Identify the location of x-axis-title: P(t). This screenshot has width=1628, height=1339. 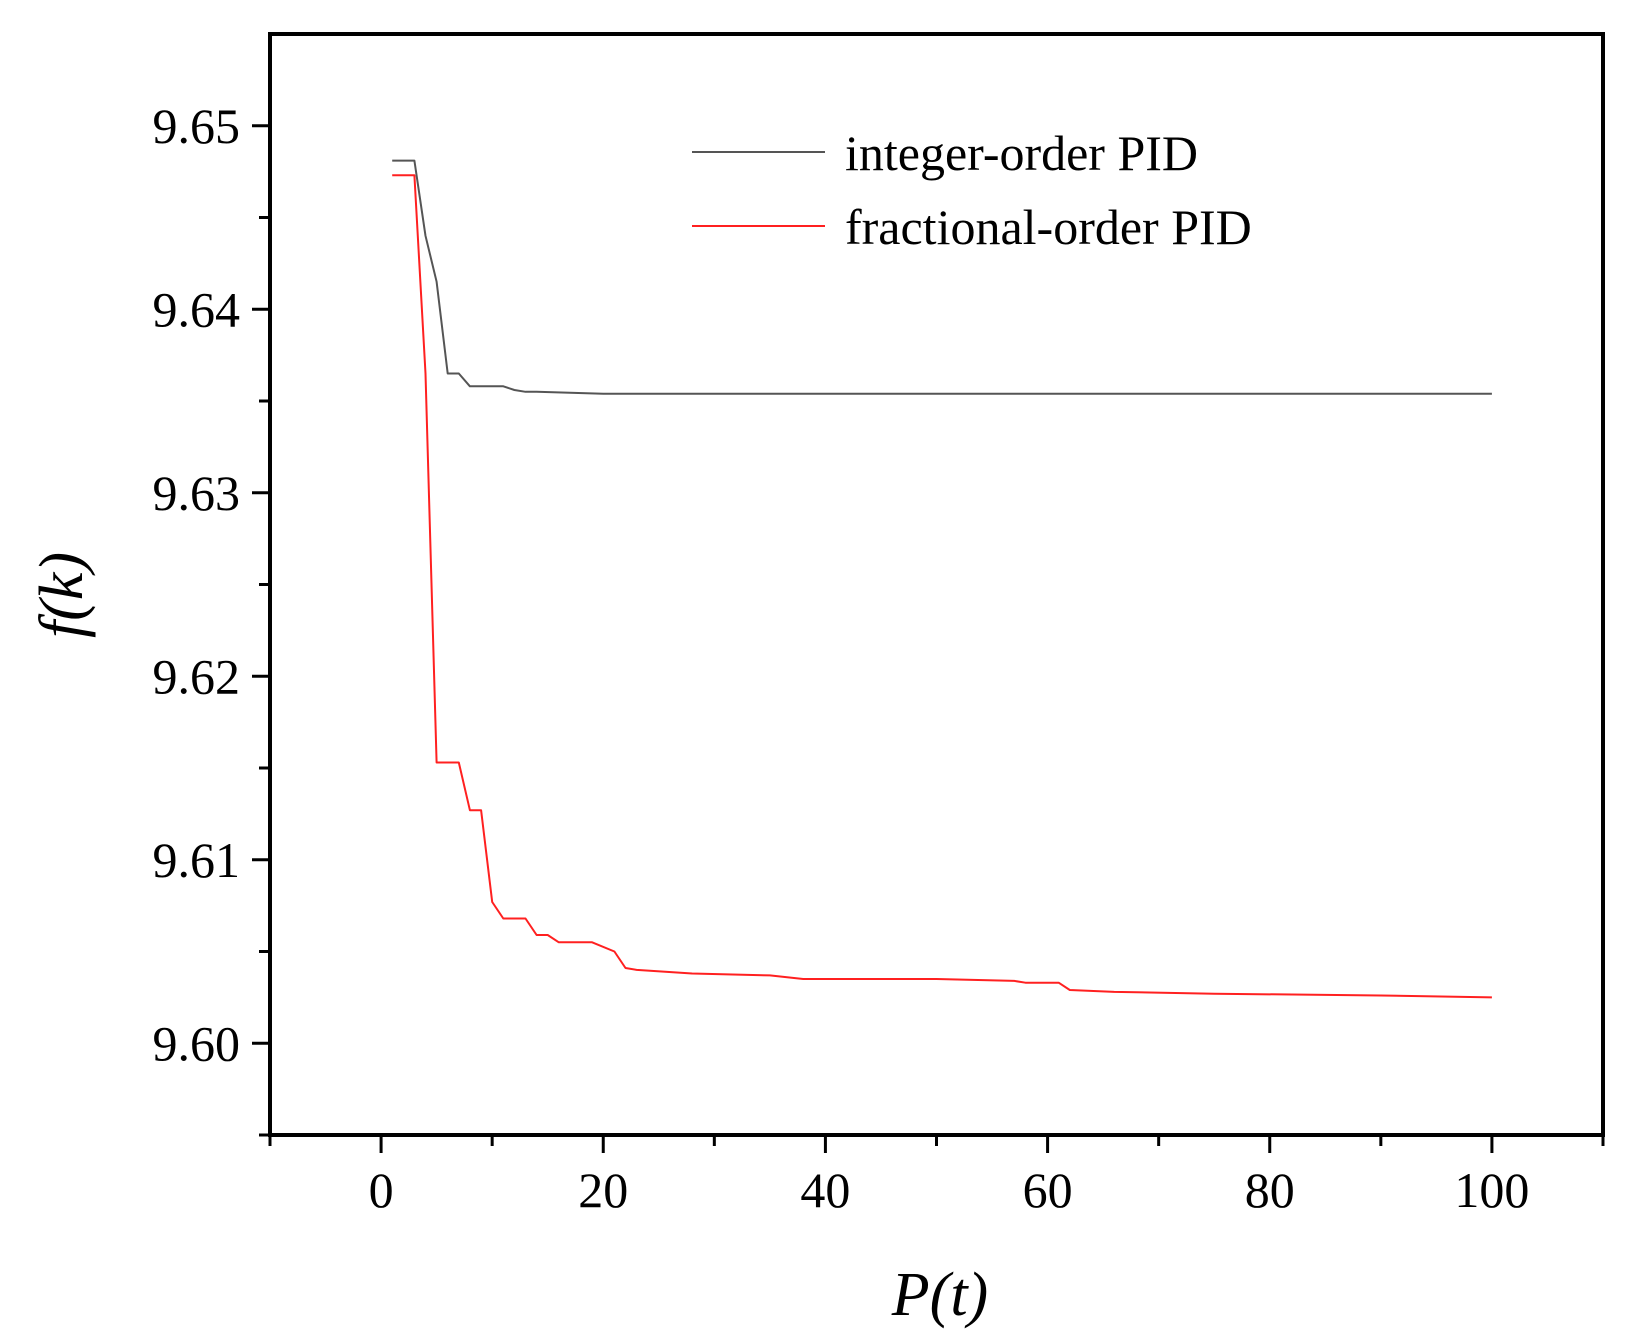
(939, 1295).